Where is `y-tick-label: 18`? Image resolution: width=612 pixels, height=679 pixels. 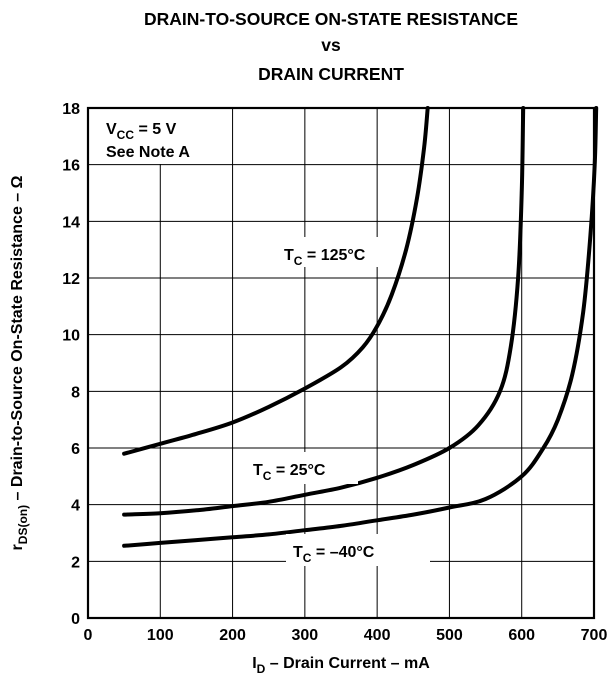 y-tick-label: 18 is located at coordinates (71, 109).